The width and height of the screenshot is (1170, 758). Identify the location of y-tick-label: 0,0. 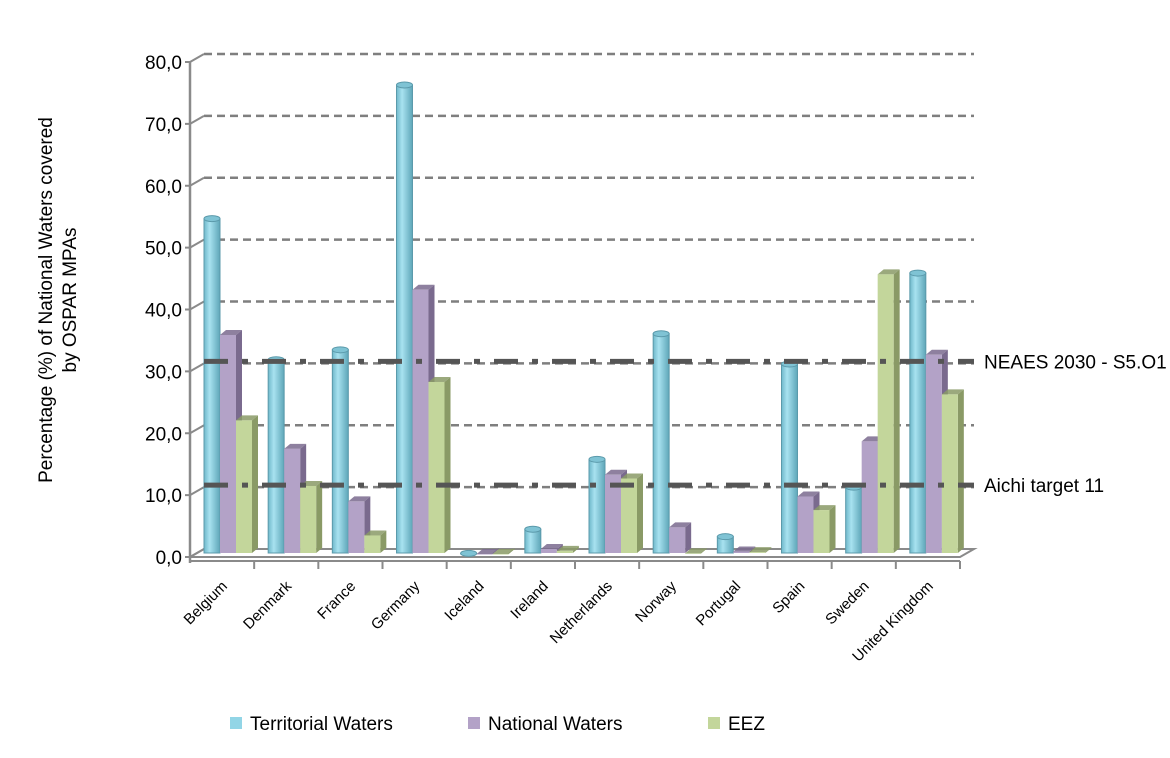
(169, 558).